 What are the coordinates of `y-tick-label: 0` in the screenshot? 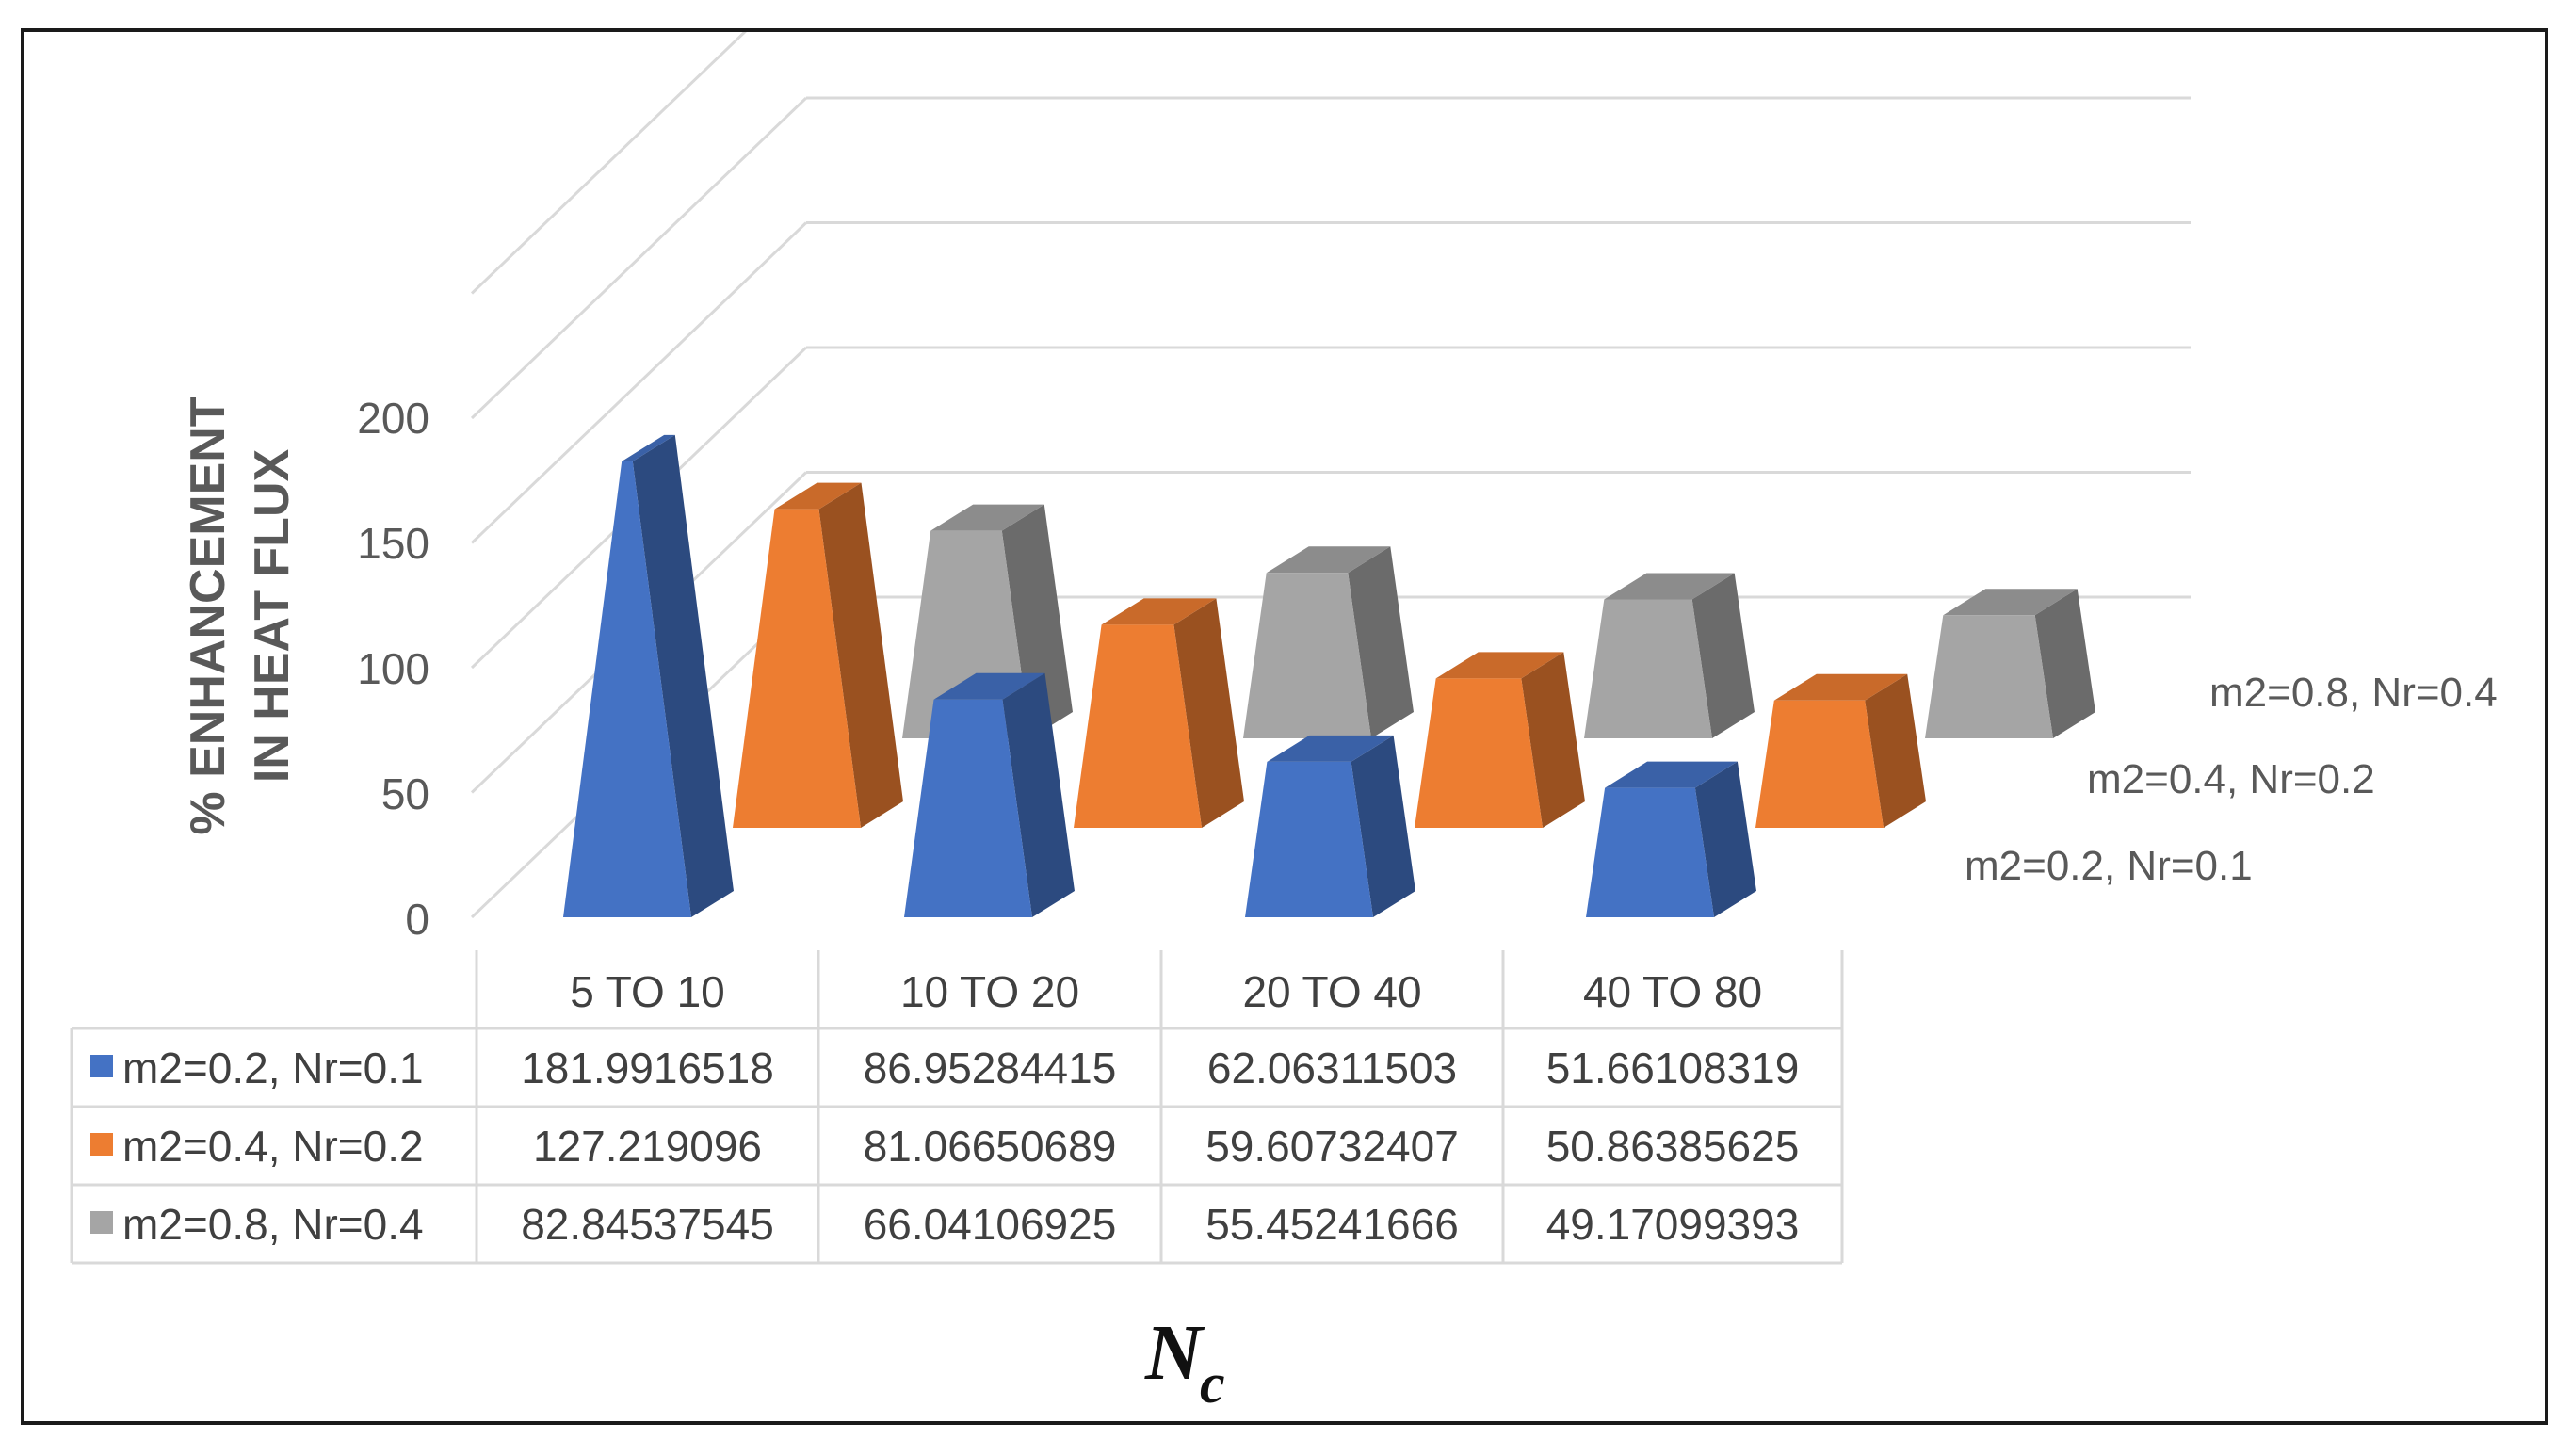 It's located at (417, 919).